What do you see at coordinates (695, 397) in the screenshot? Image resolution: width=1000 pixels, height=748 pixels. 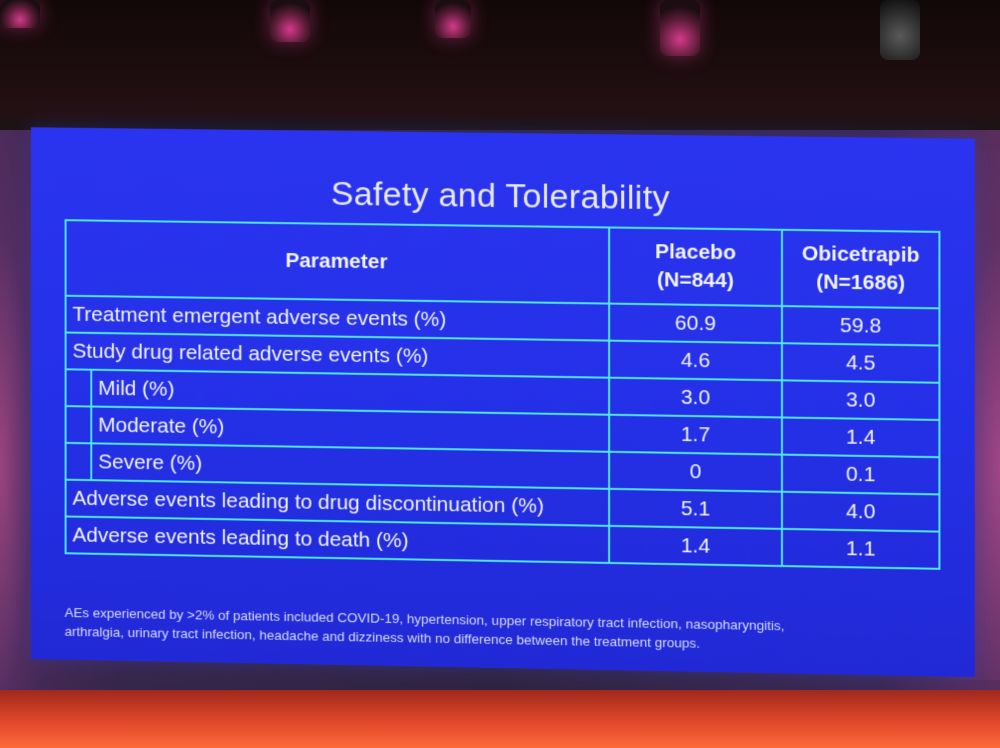 I see `placebo-value: 3.0` at bounding box center [695, 397].